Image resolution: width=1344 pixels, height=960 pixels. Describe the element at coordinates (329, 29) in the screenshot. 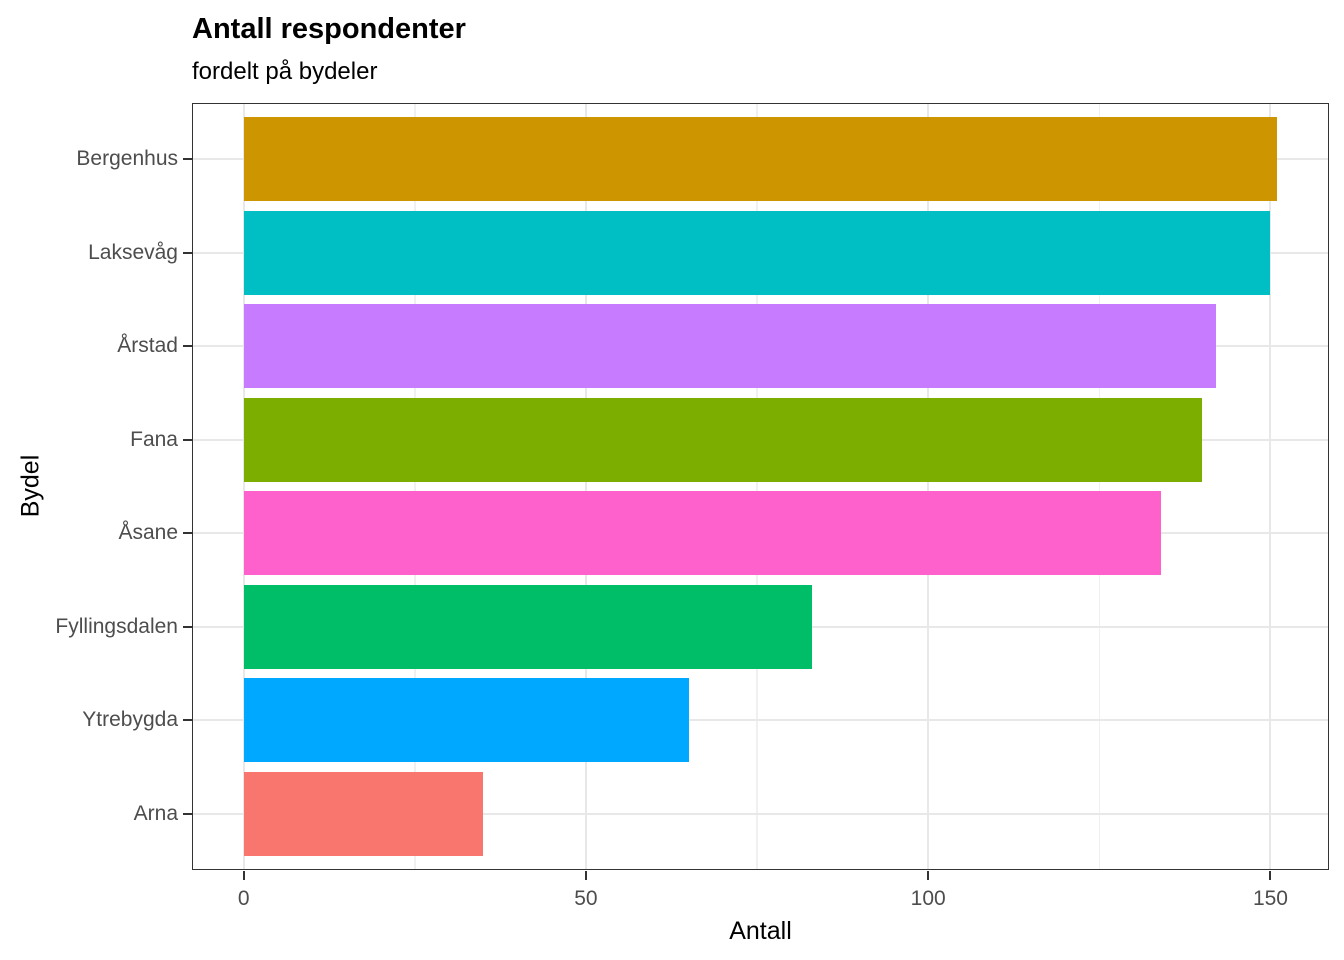

I see `chart-title: Antall respondenter` at that location.